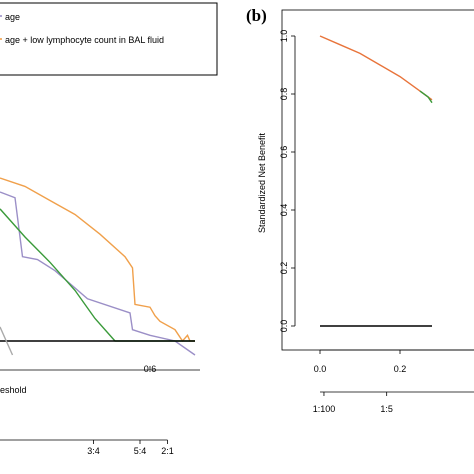  Describe the element at coordinates (324, 409) in the screenshot. I see `panel-b-x2-tick-label-0: 1:100` at that location.